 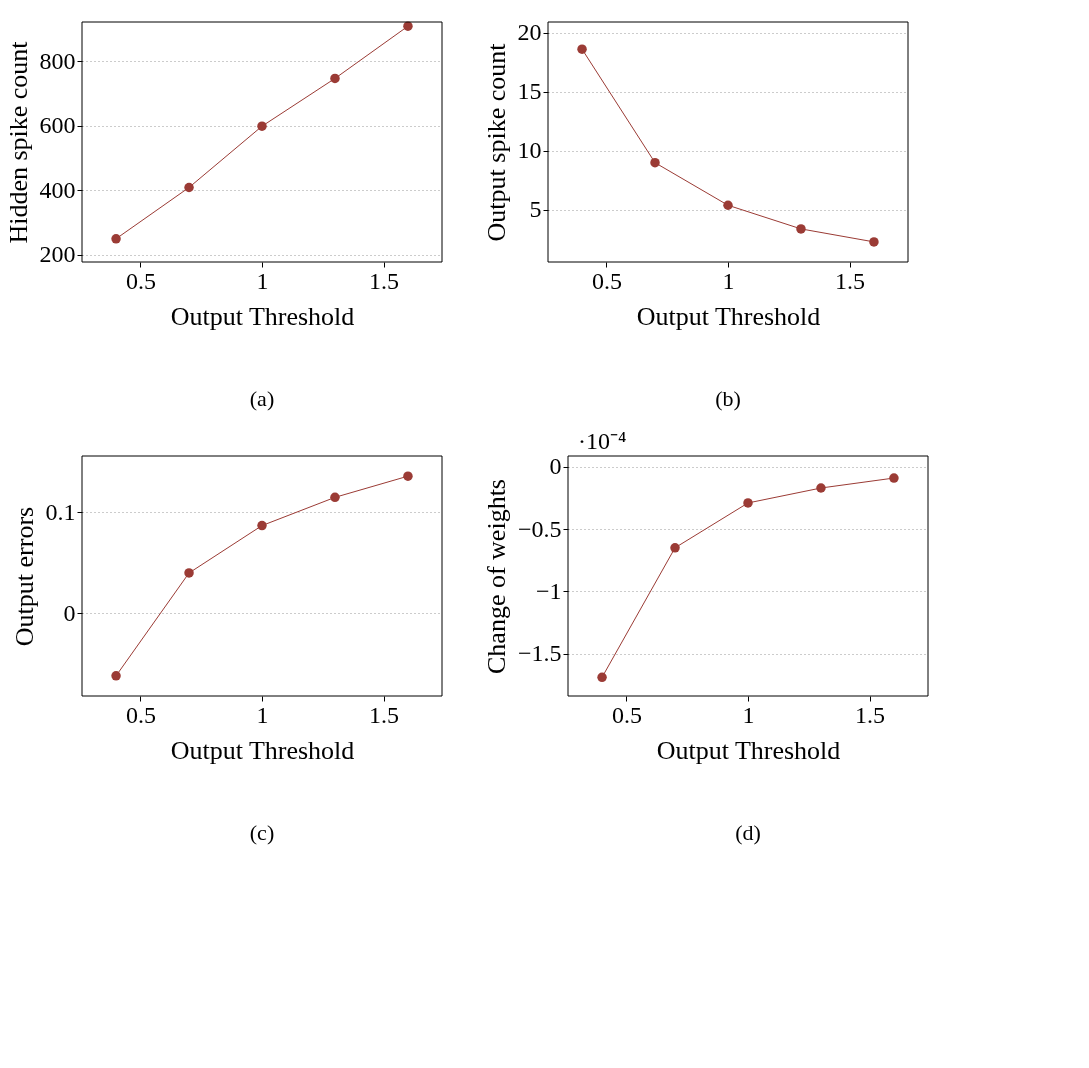 What do you see at coordinates (529, 150) in the screenshot?
I see `y-tick-label: 10` at bounding box center [529, 150].